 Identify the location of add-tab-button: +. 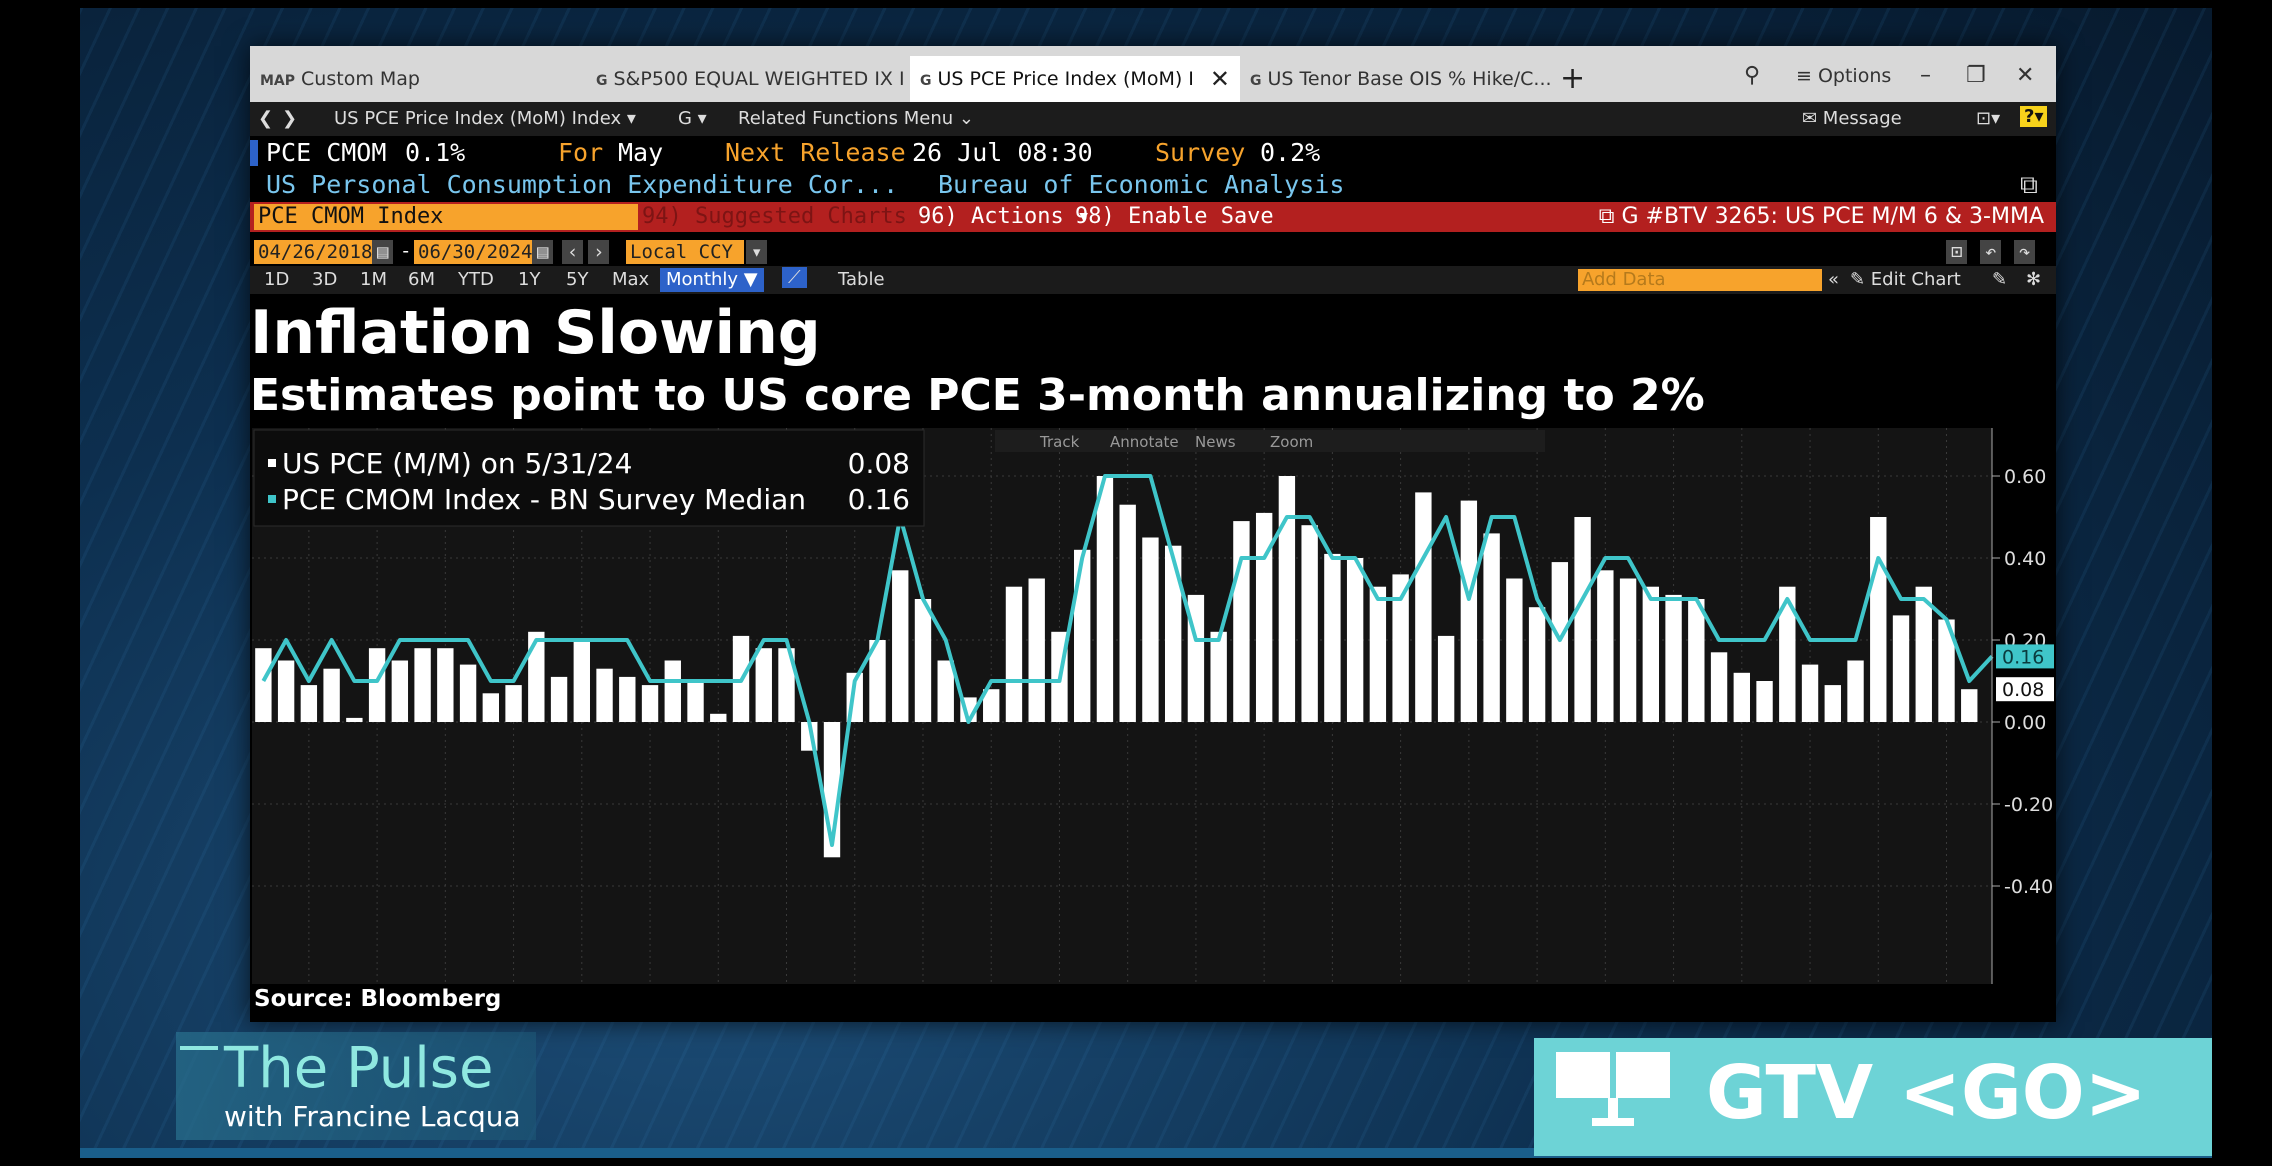
(1573, 78).